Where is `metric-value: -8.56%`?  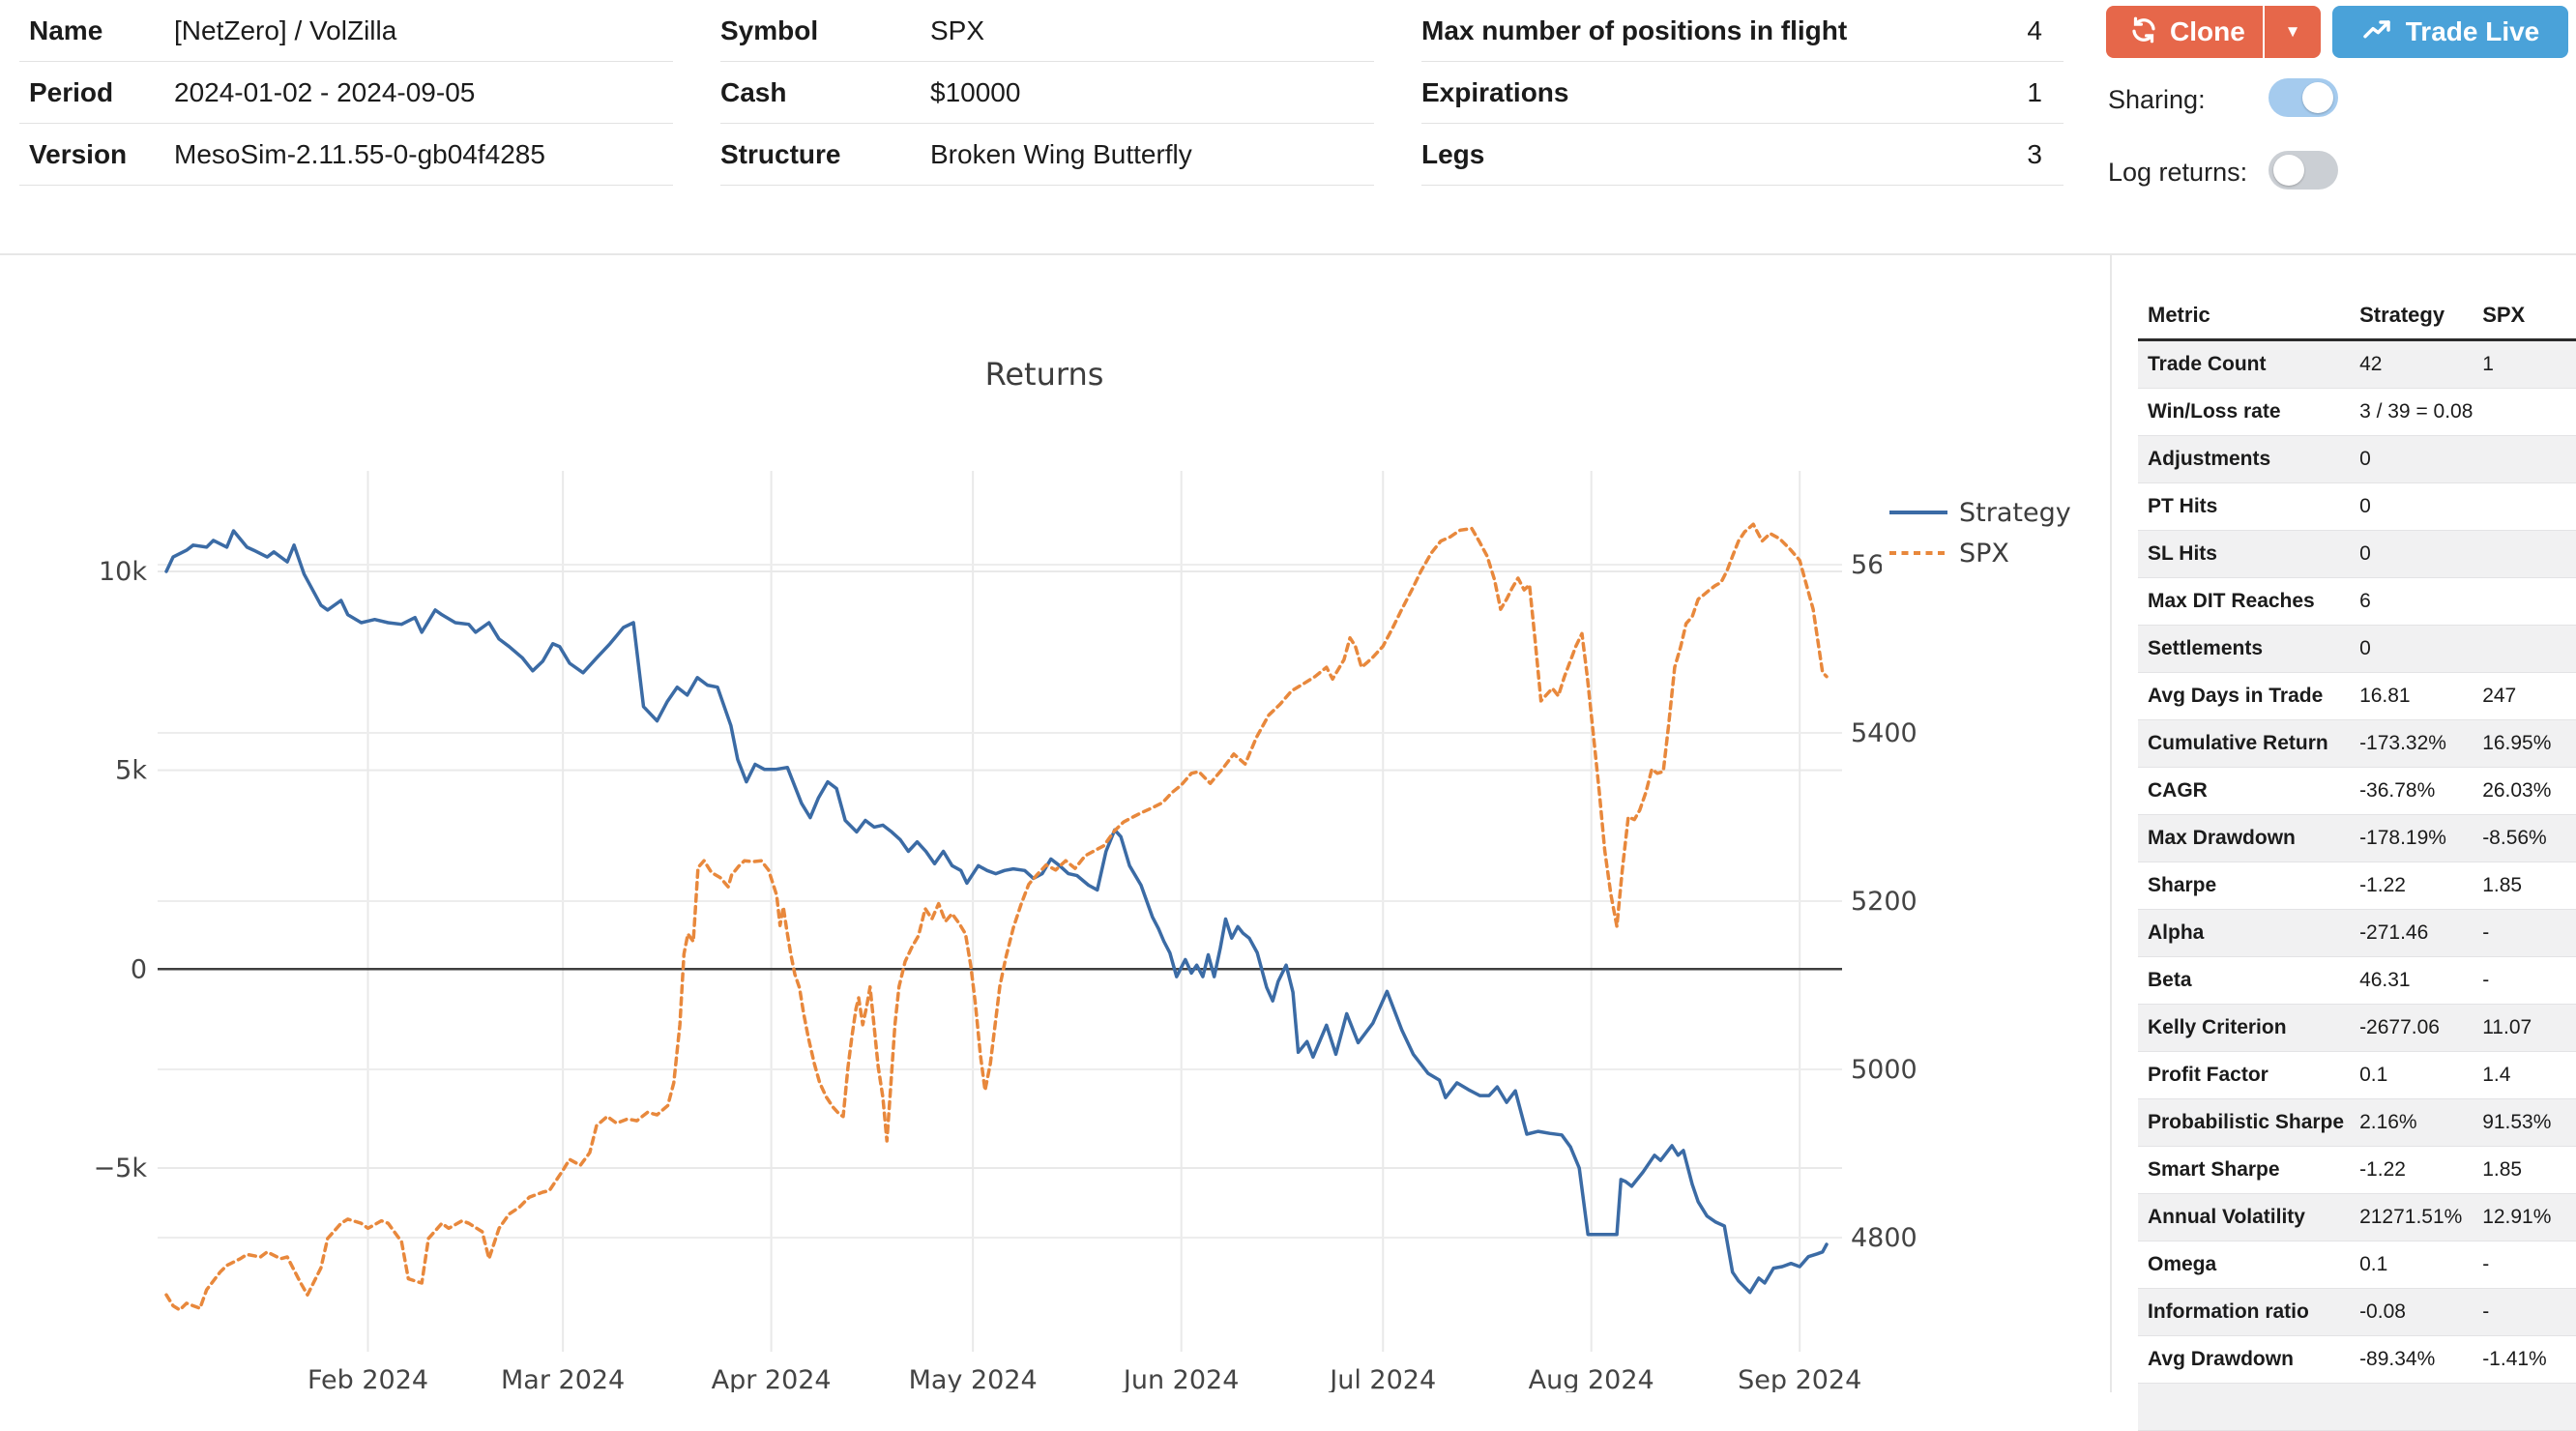 metric-value: -8.56% is located at coordinates (2514, 838).